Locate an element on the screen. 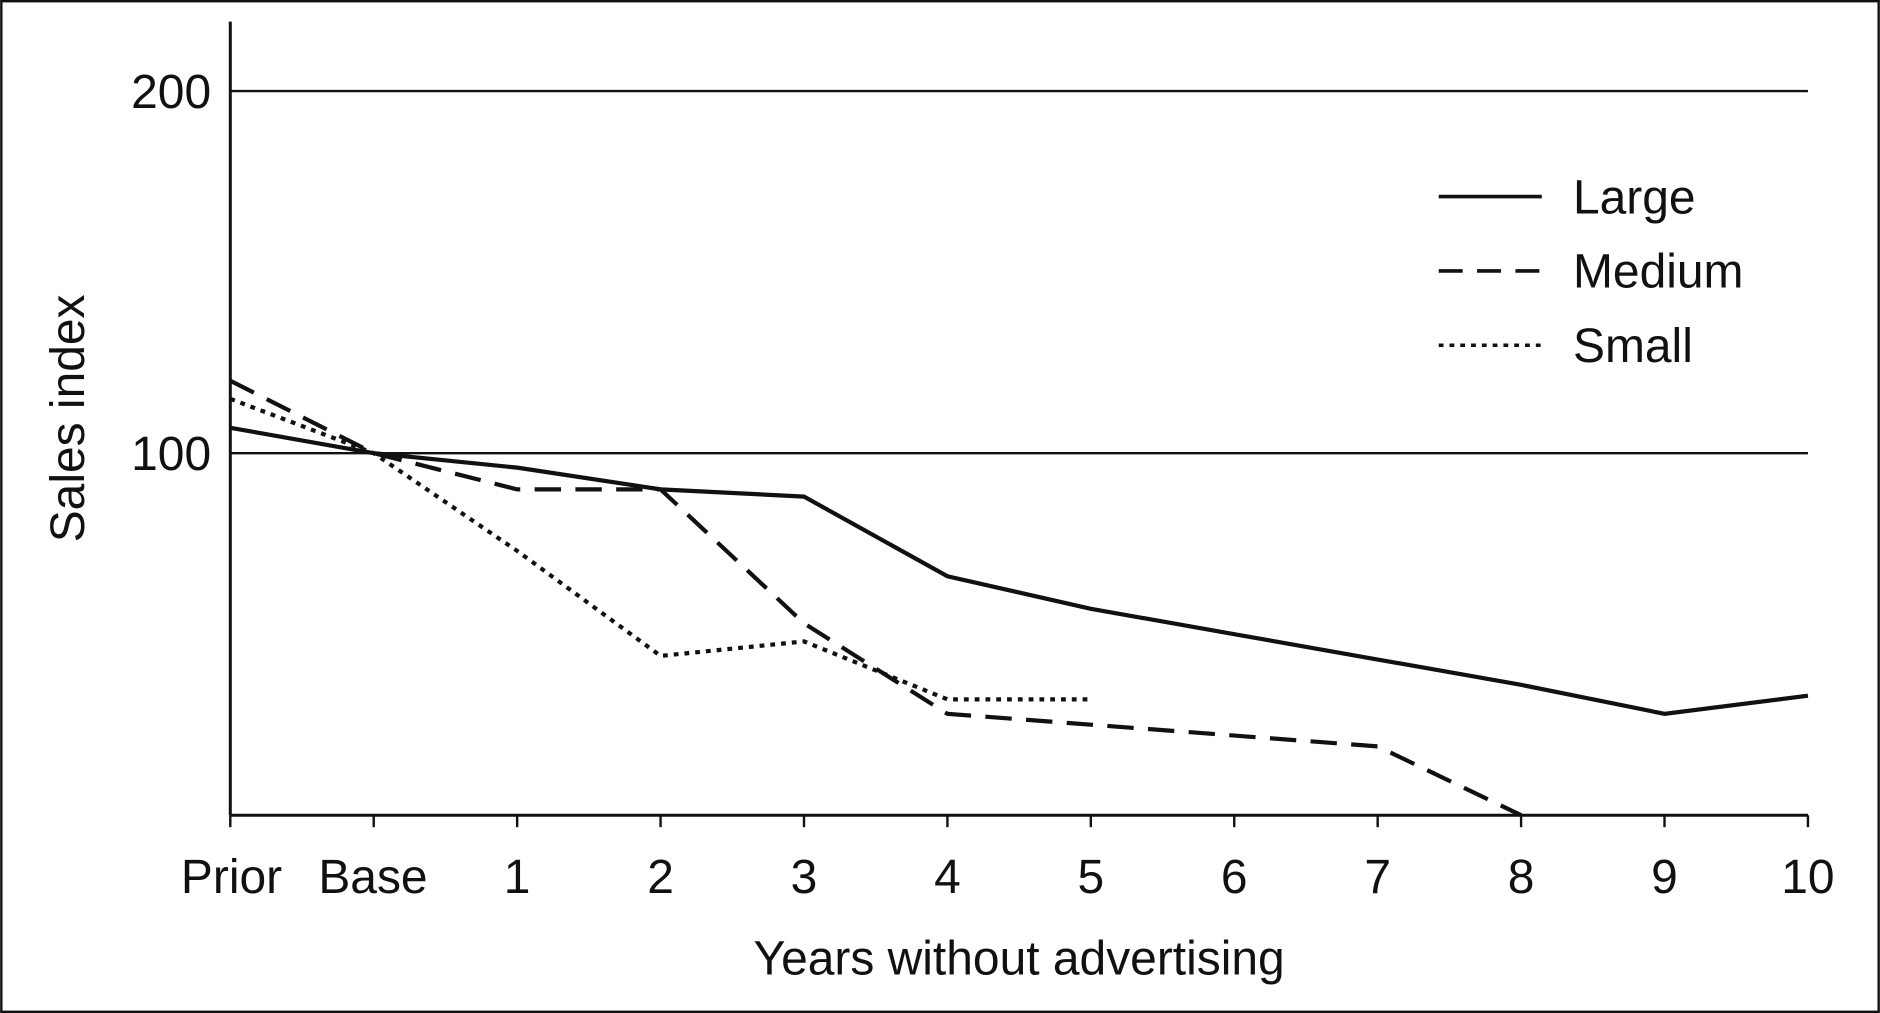 The width and height of the screenshot is (1880, 1013). x-tick-label: 8 is located at coordinates (1521, 877).